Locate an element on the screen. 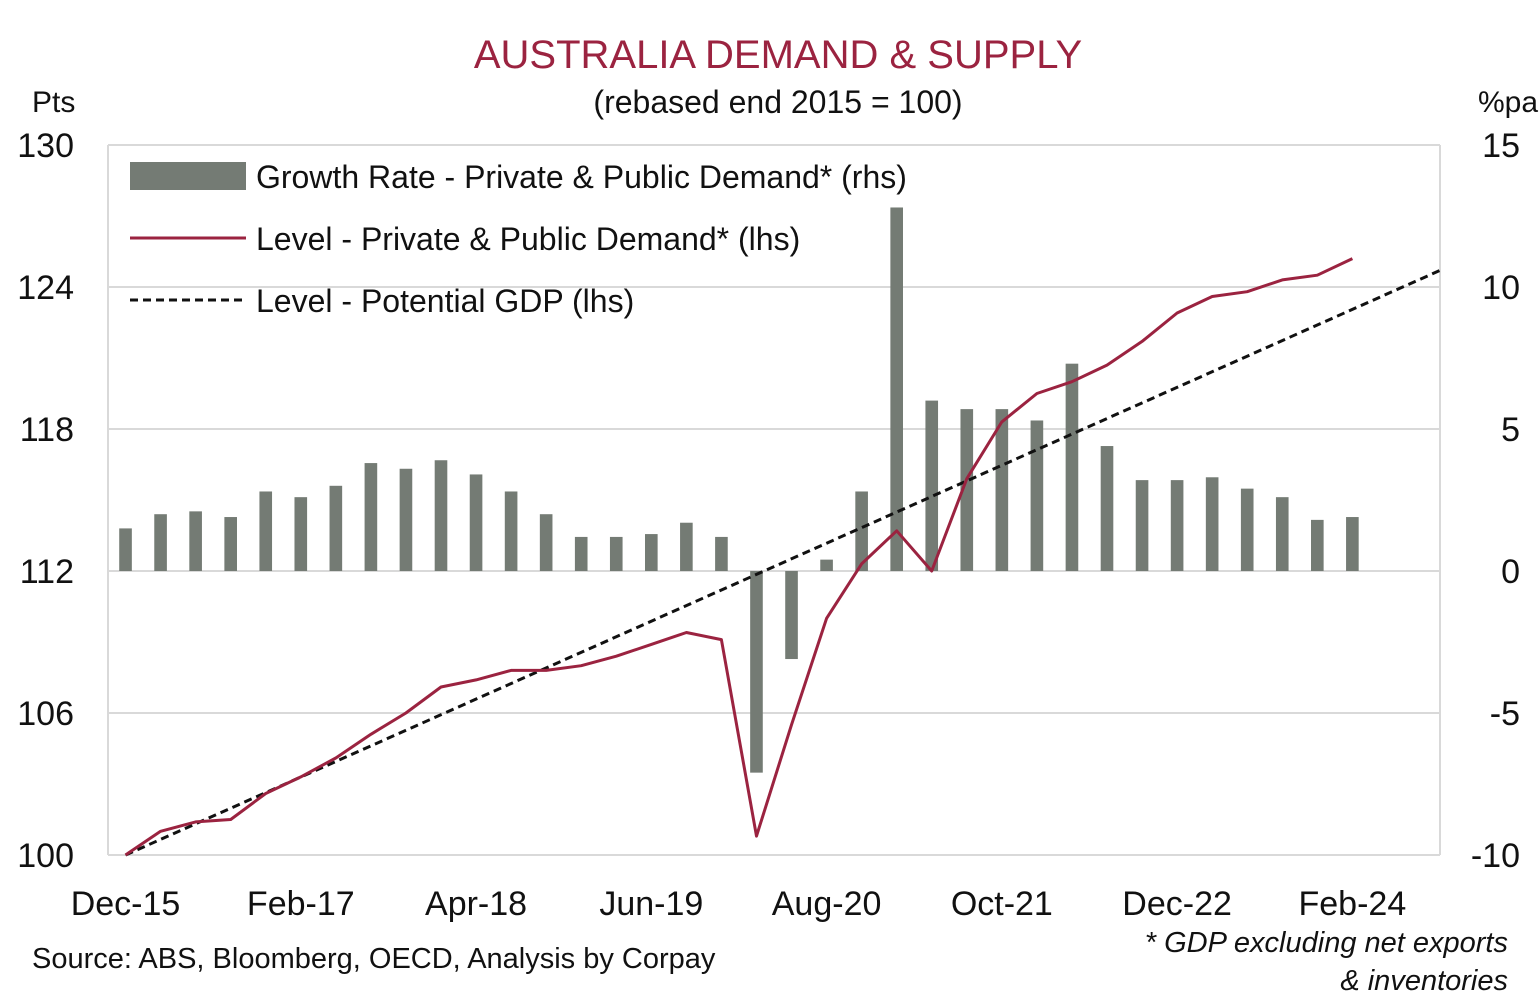  legend-label-demand: Level - Private & Public Demand* (lhs) is located at coordinates (528, 239).